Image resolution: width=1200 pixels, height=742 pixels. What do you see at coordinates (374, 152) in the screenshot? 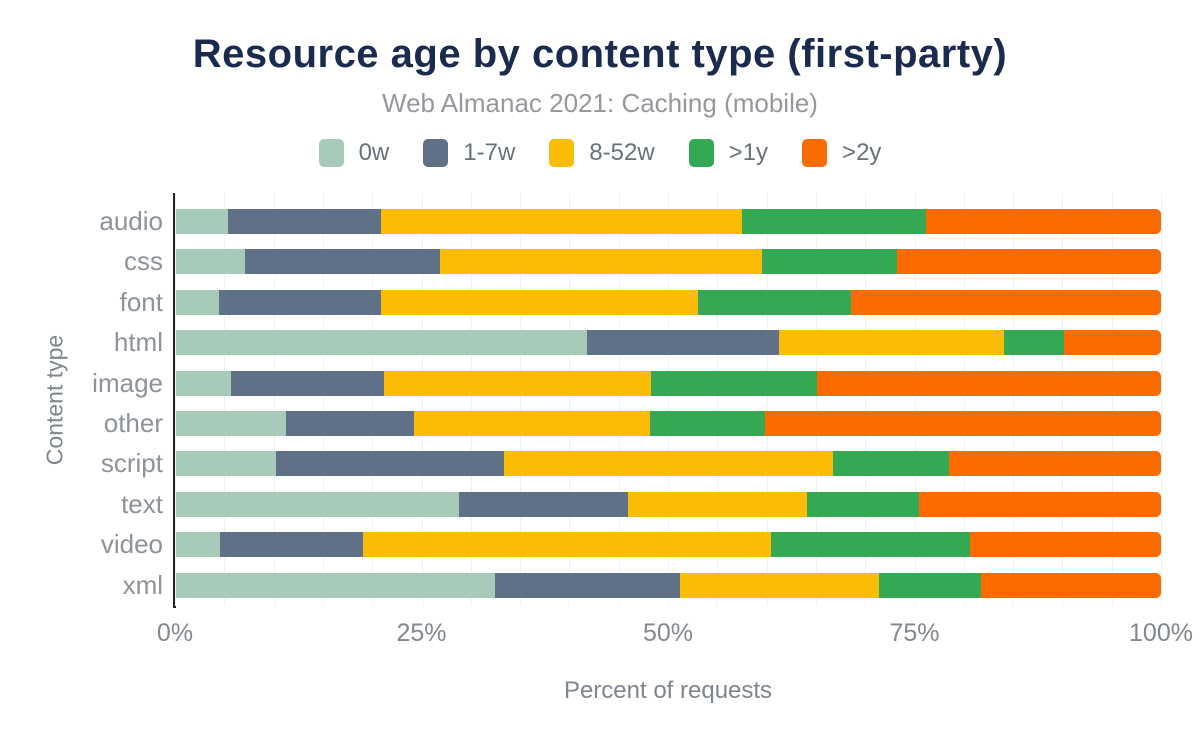
I see `legend-label: 0w` at bounding box center [374, 152].